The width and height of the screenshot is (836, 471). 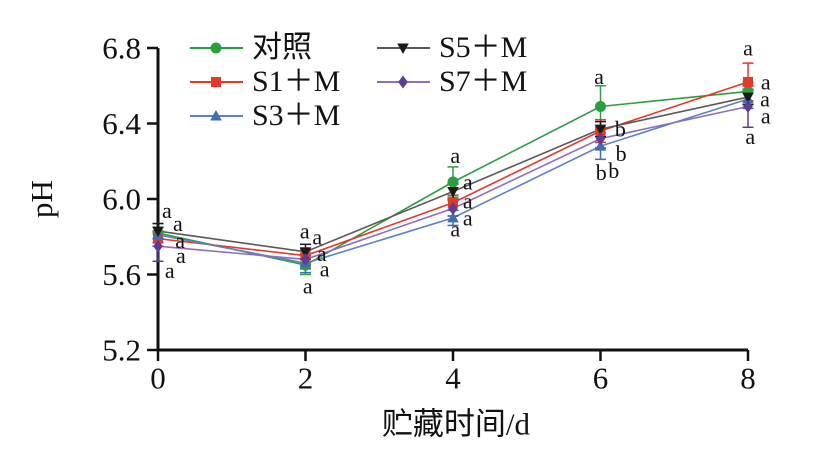 What do you see at coordinates (121, 123) in the screenshot?
I see `y-tick-label: 6.4` at bounding box center [121, 123].